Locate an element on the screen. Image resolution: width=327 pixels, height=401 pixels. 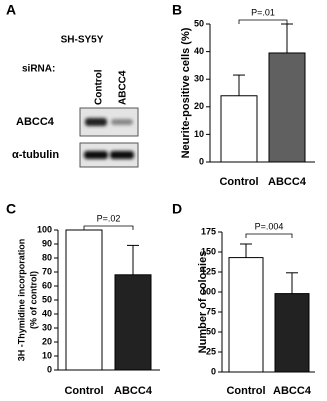
p-value: P=.004 is located at coordinates (269, 226).